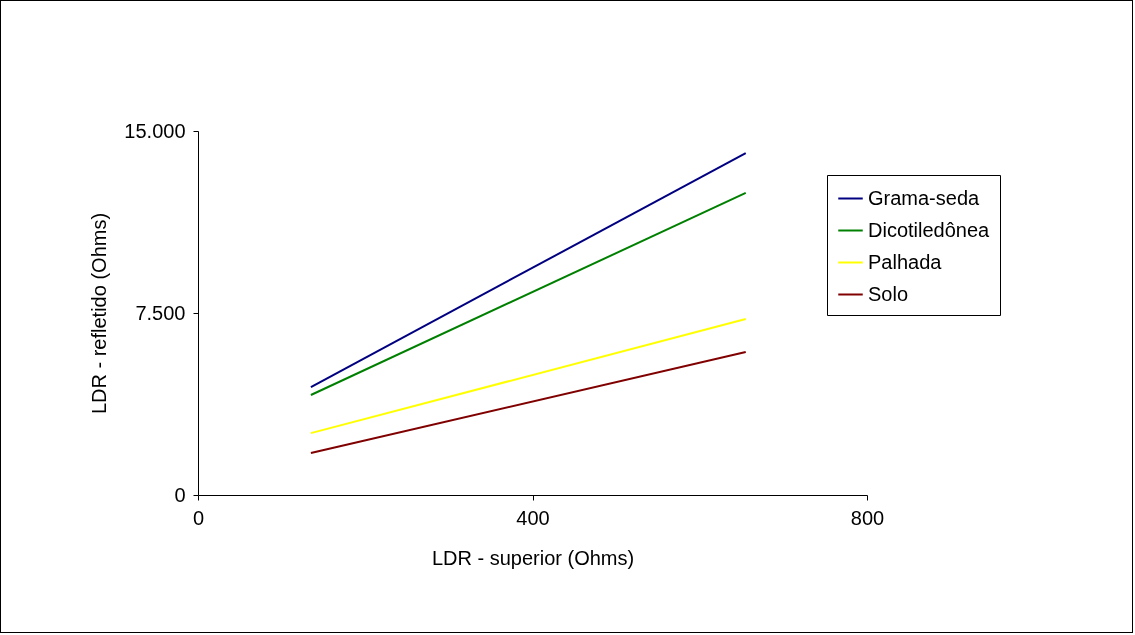 The height and width of the screenshot is (635, 1135). I want to click on legend-label: Dicotiledônea, so click(929, 229).